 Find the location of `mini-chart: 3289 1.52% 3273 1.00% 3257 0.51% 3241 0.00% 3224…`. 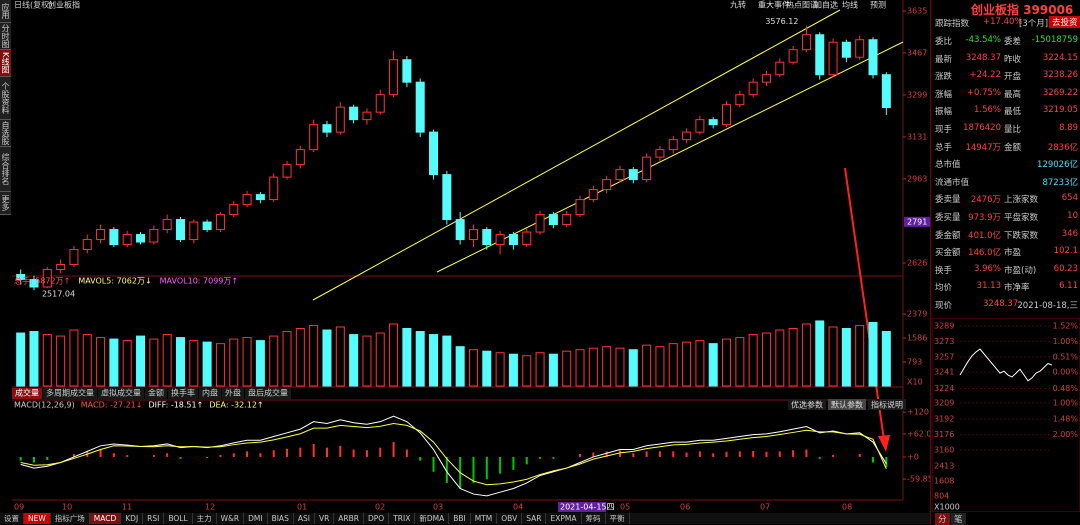

mini-chart: 3289 1.52% 3273 1.00% 3257 0.51% 3241 0.00% 3224… is located at coordinates (1006, 415).